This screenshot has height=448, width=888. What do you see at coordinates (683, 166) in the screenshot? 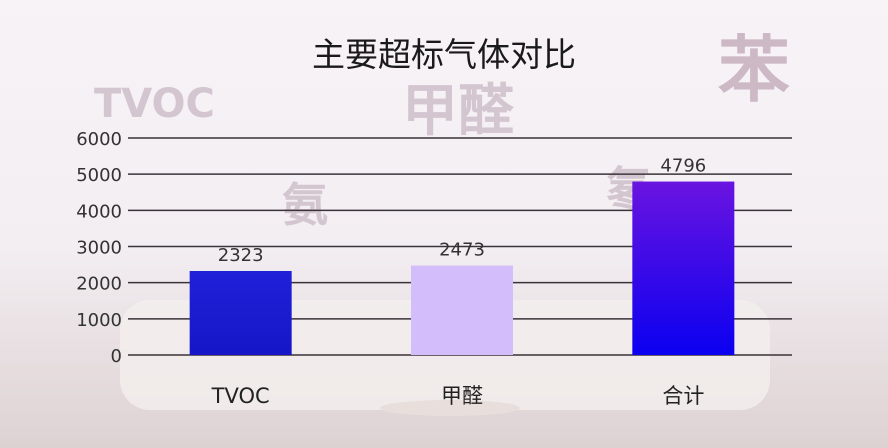
I see `data-label: 4796` at bounding box center [683, 166].